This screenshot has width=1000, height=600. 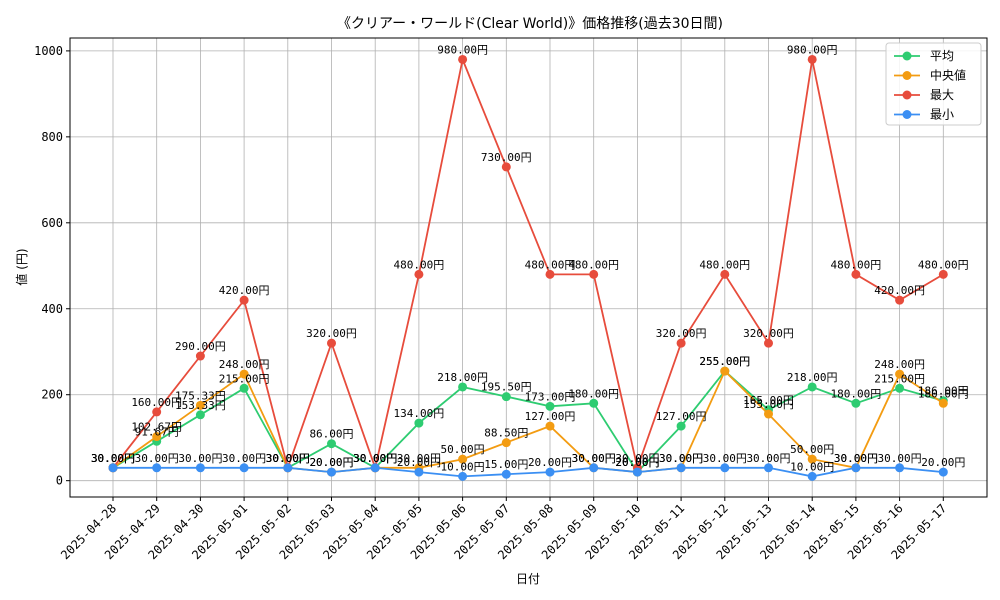 I want to click on legend-label: 平均, so click(x=942, y=56).